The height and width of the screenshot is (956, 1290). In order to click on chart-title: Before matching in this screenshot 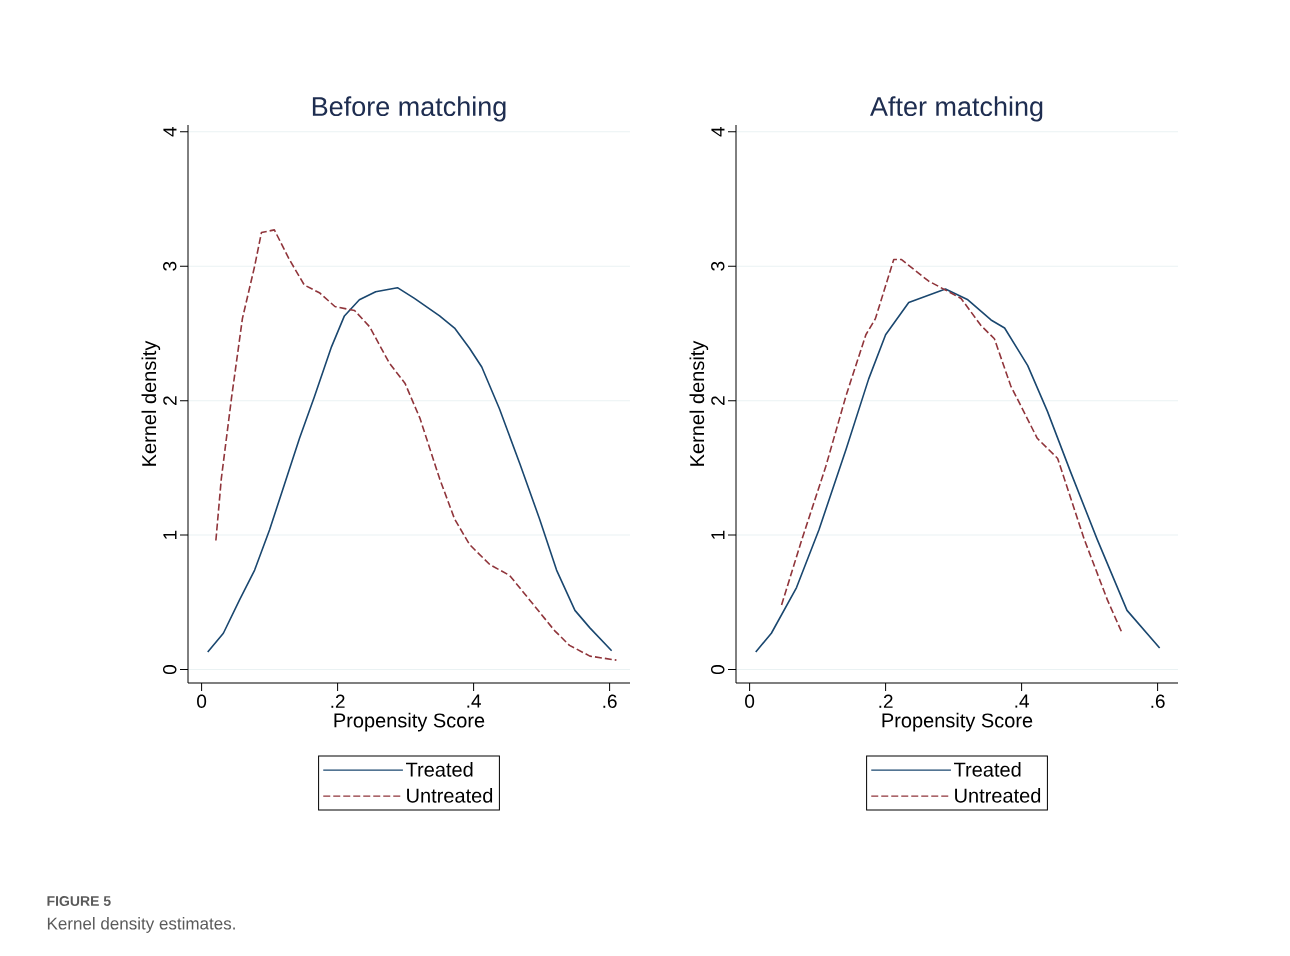, I will do `click(409, 109)`.